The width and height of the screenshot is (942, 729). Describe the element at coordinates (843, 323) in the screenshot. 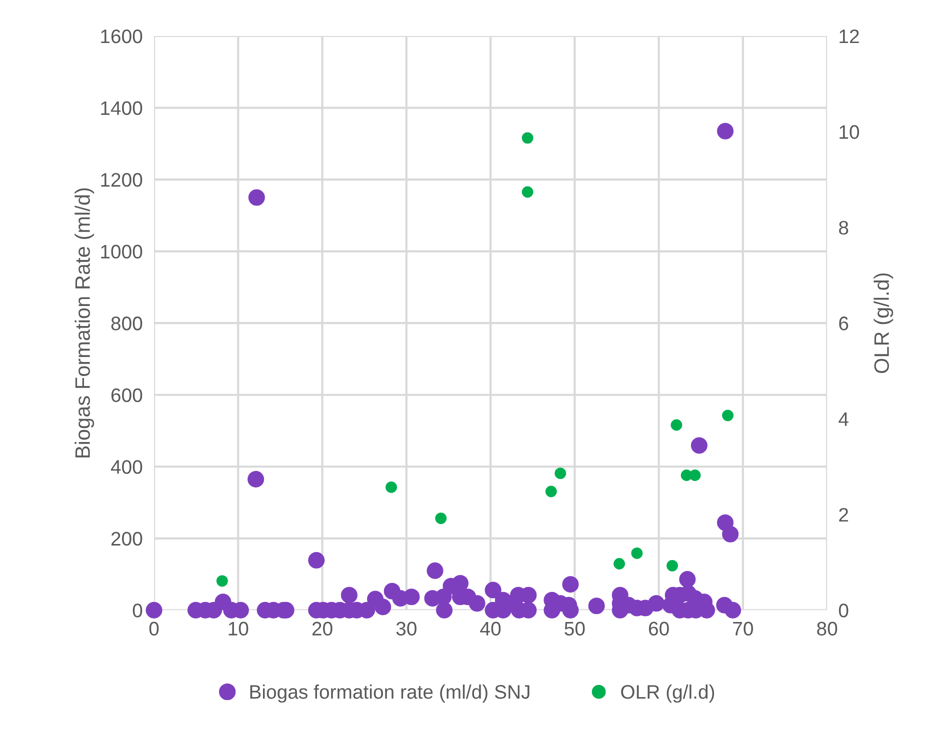

I see `y2-tick-label: 6` at that location.